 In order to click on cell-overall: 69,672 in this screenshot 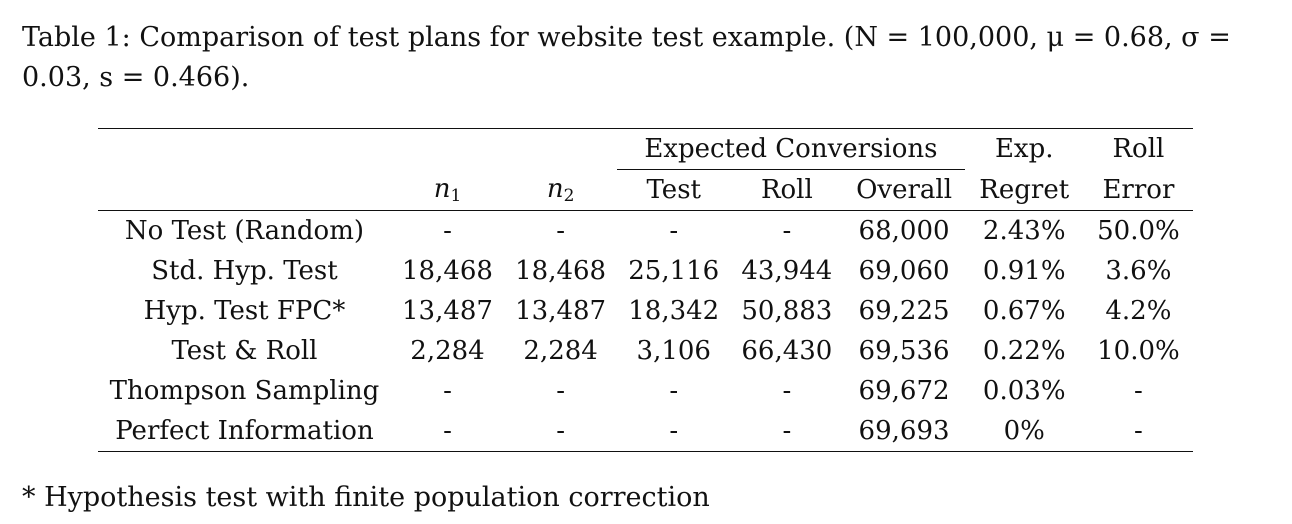, I will do `click(904, 391)`.